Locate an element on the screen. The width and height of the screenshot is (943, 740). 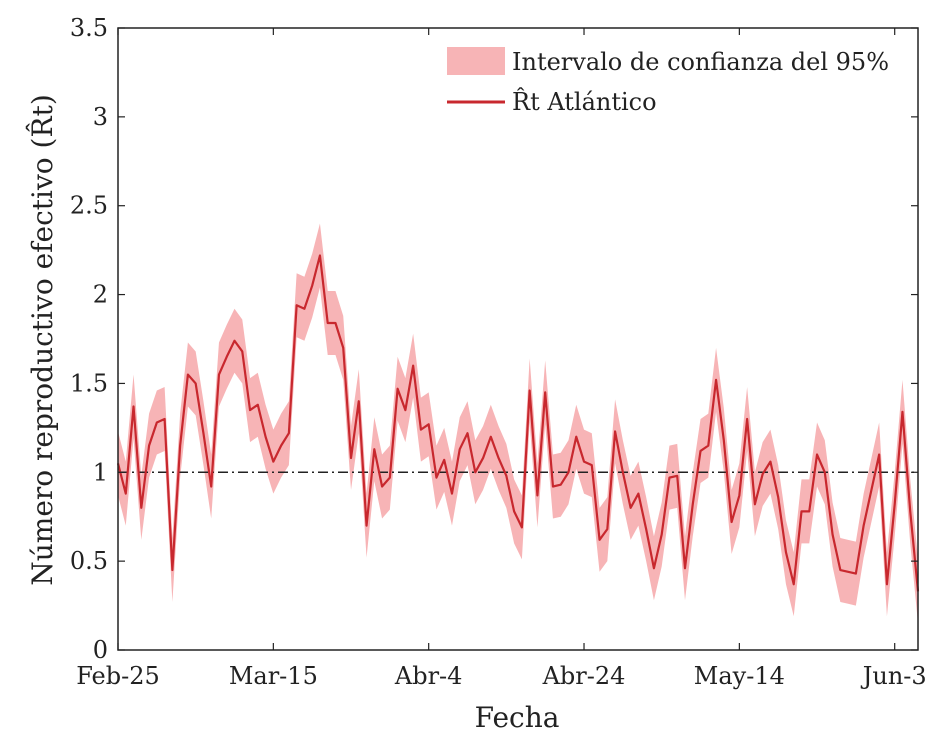
y-tick-label: 2 is located at coordinates (100, 295).